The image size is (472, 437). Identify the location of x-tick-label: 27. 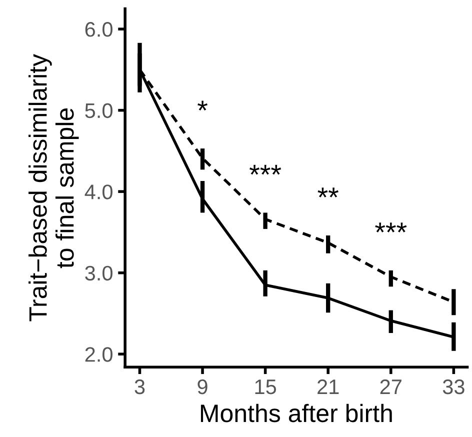
(391, 386).